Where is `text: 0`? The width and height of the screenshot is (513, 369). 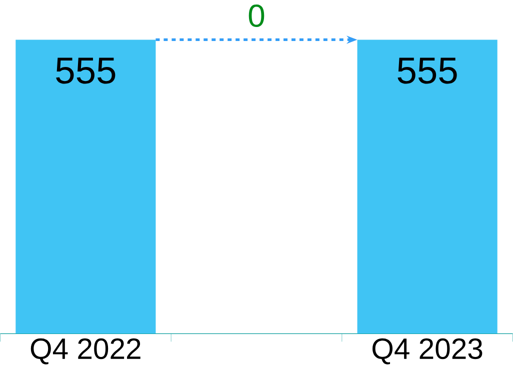 text: 0 is located at coordinates (256, 16).